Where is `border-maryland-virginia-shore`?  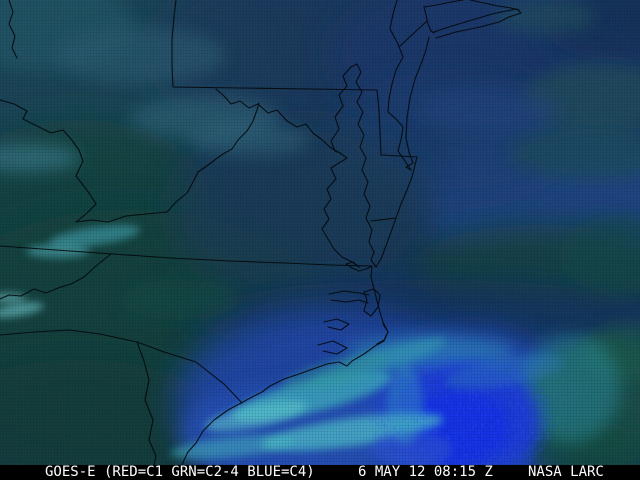 border-maryland-virginia-shore is located at coordinates (383, 219).